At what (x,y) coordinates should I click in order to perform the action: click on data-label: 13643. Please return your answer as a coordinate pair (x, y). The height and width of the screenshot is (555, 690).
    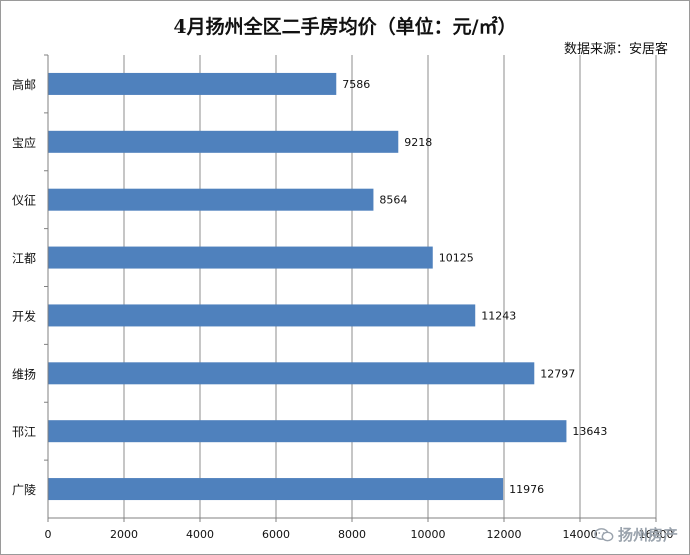
    Looking at the image, I should click on (589, 431).